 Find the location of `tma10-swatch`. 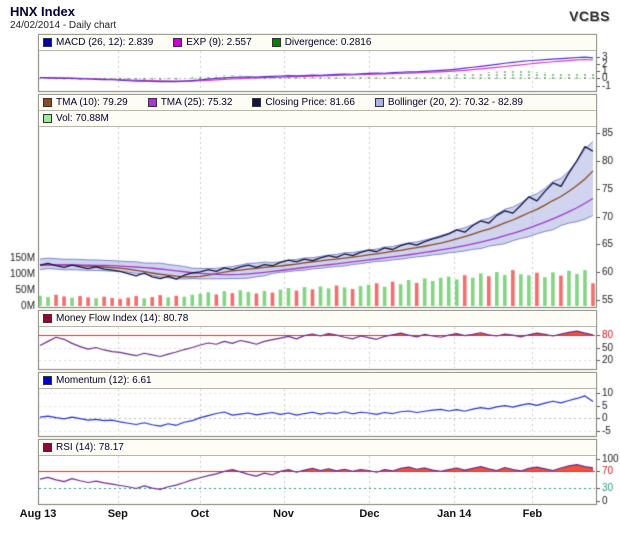

tma10-swatch is located at coordinates (47, 102).